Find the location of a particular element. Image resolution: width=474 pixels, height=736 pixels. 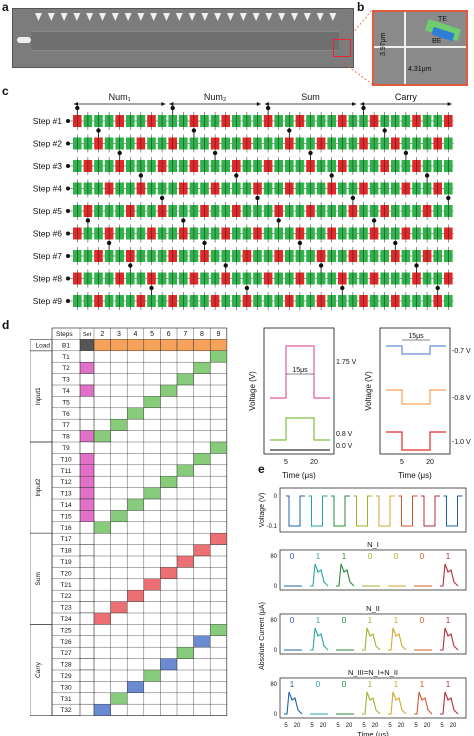

row-label: T25 is located at coordinates (66, 630).